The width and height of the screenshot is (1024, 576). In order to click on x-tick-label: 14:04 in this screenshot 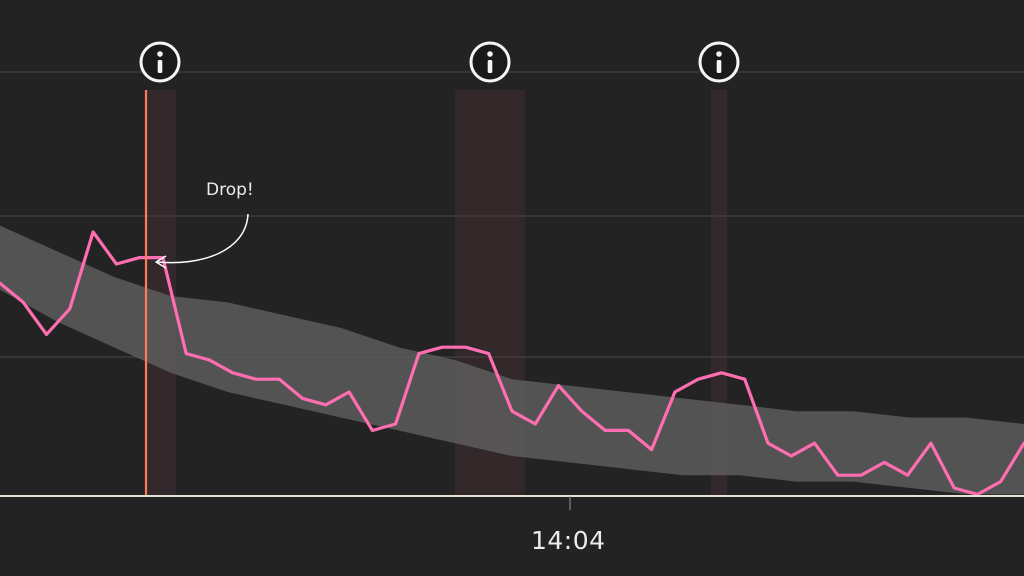, I will do `click(568, 540)`.